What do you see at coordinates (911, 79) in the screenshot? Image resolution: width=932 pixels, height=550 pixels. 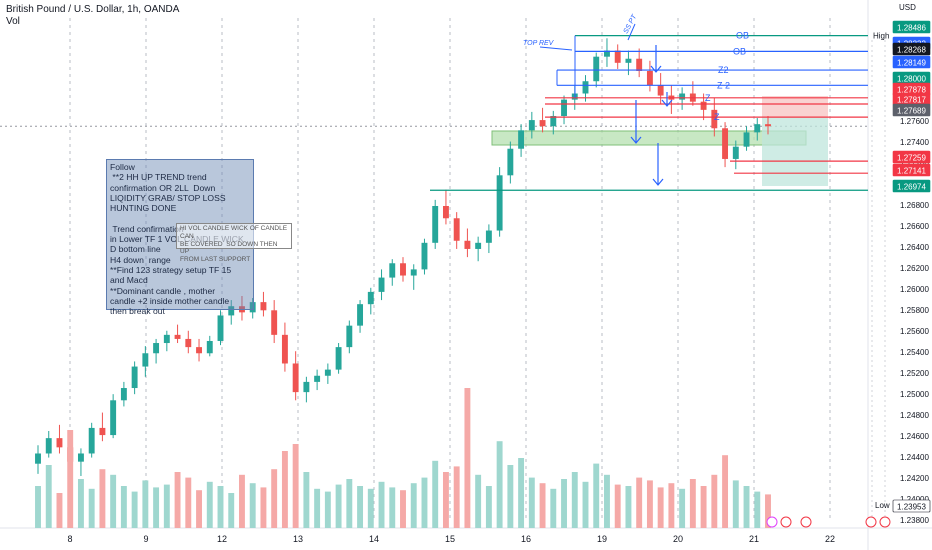 I see `price-tag-label: 1.28000` at bounding box center [911, 79].